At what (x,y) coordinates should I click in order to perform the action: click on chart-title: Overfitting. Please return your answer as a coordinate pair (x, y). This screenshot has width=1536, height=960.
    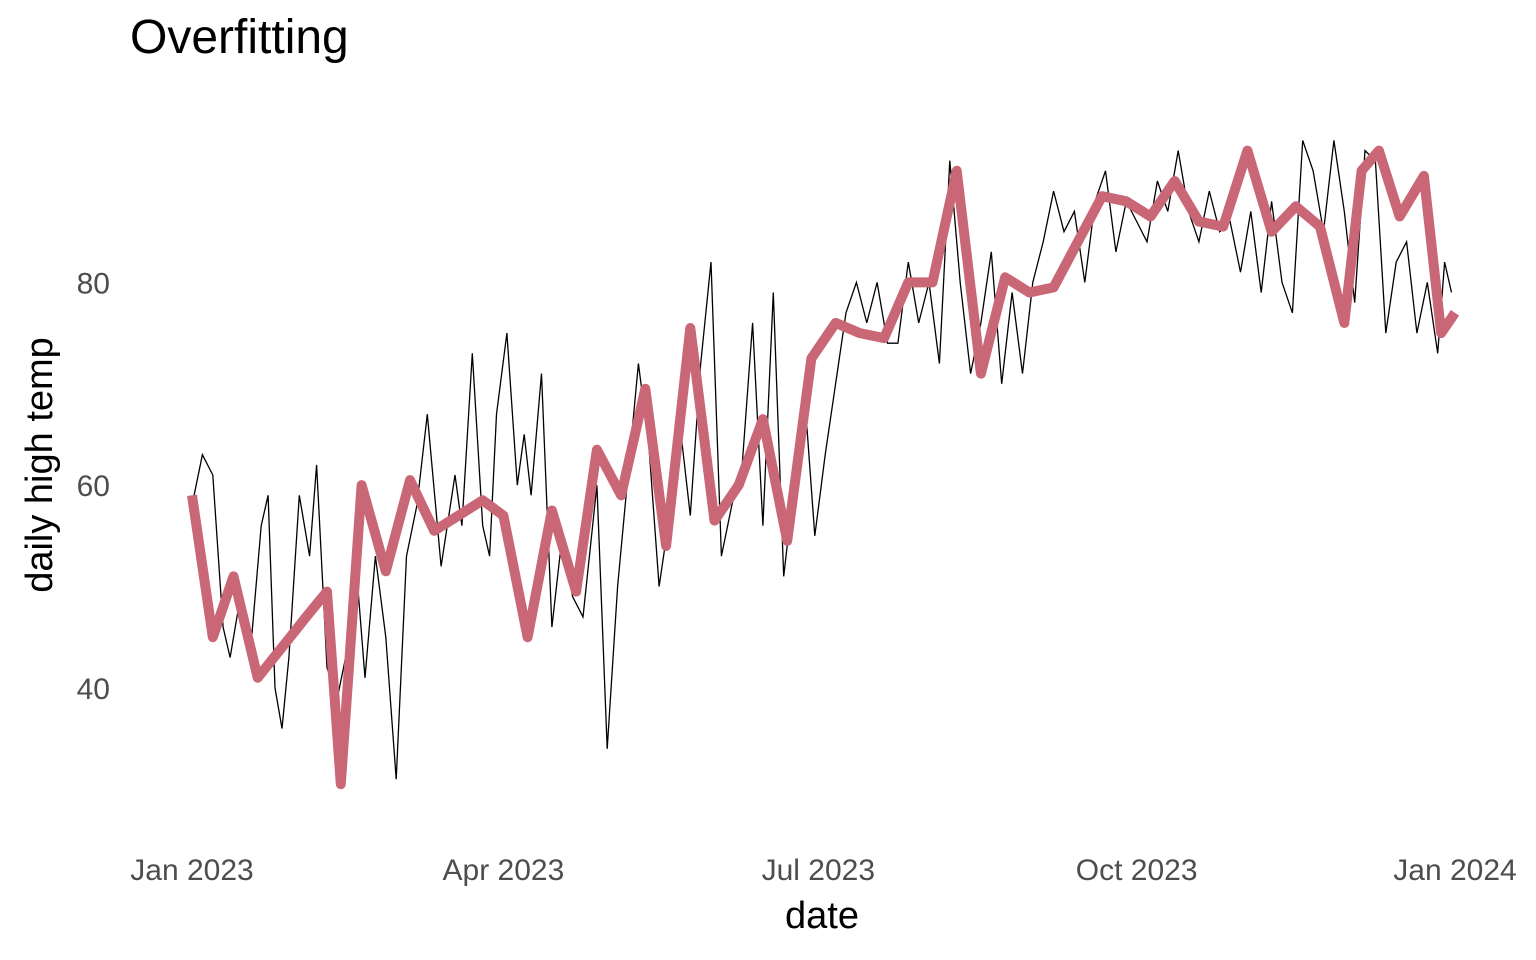
    Looking at the image, I should click on (239, 37).